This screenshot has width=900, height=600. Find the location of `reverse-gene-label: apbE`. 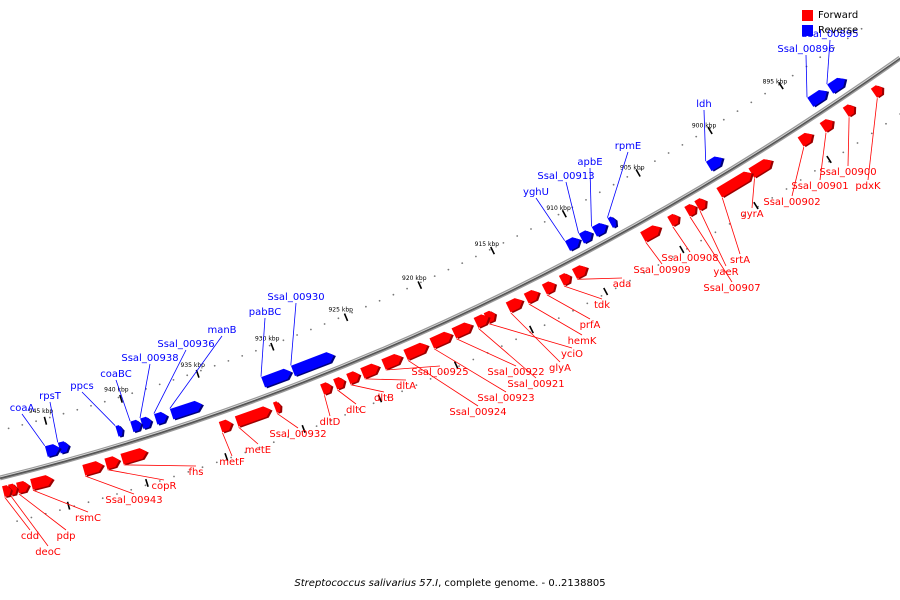

reverse-gene-label: apbE is located at coordinates (589, 162).